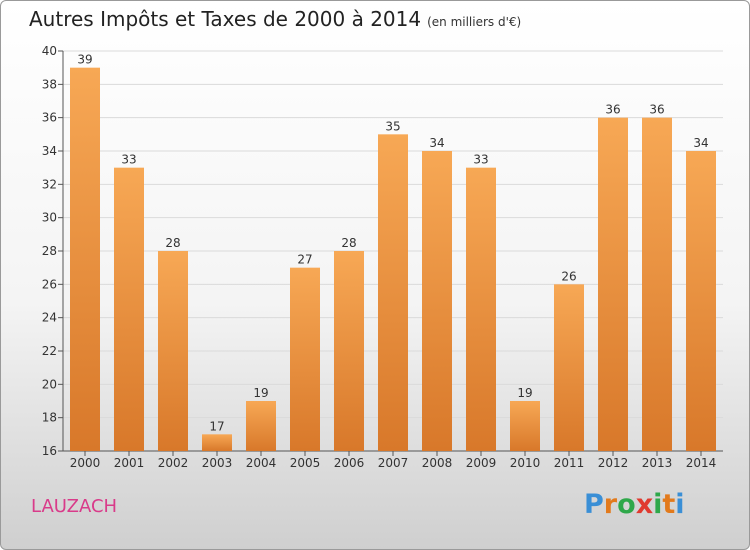  What do you see at coordinates (626, 504) in the screenshot?
I see `logo-letter: o` at bounding box center [626, 504].